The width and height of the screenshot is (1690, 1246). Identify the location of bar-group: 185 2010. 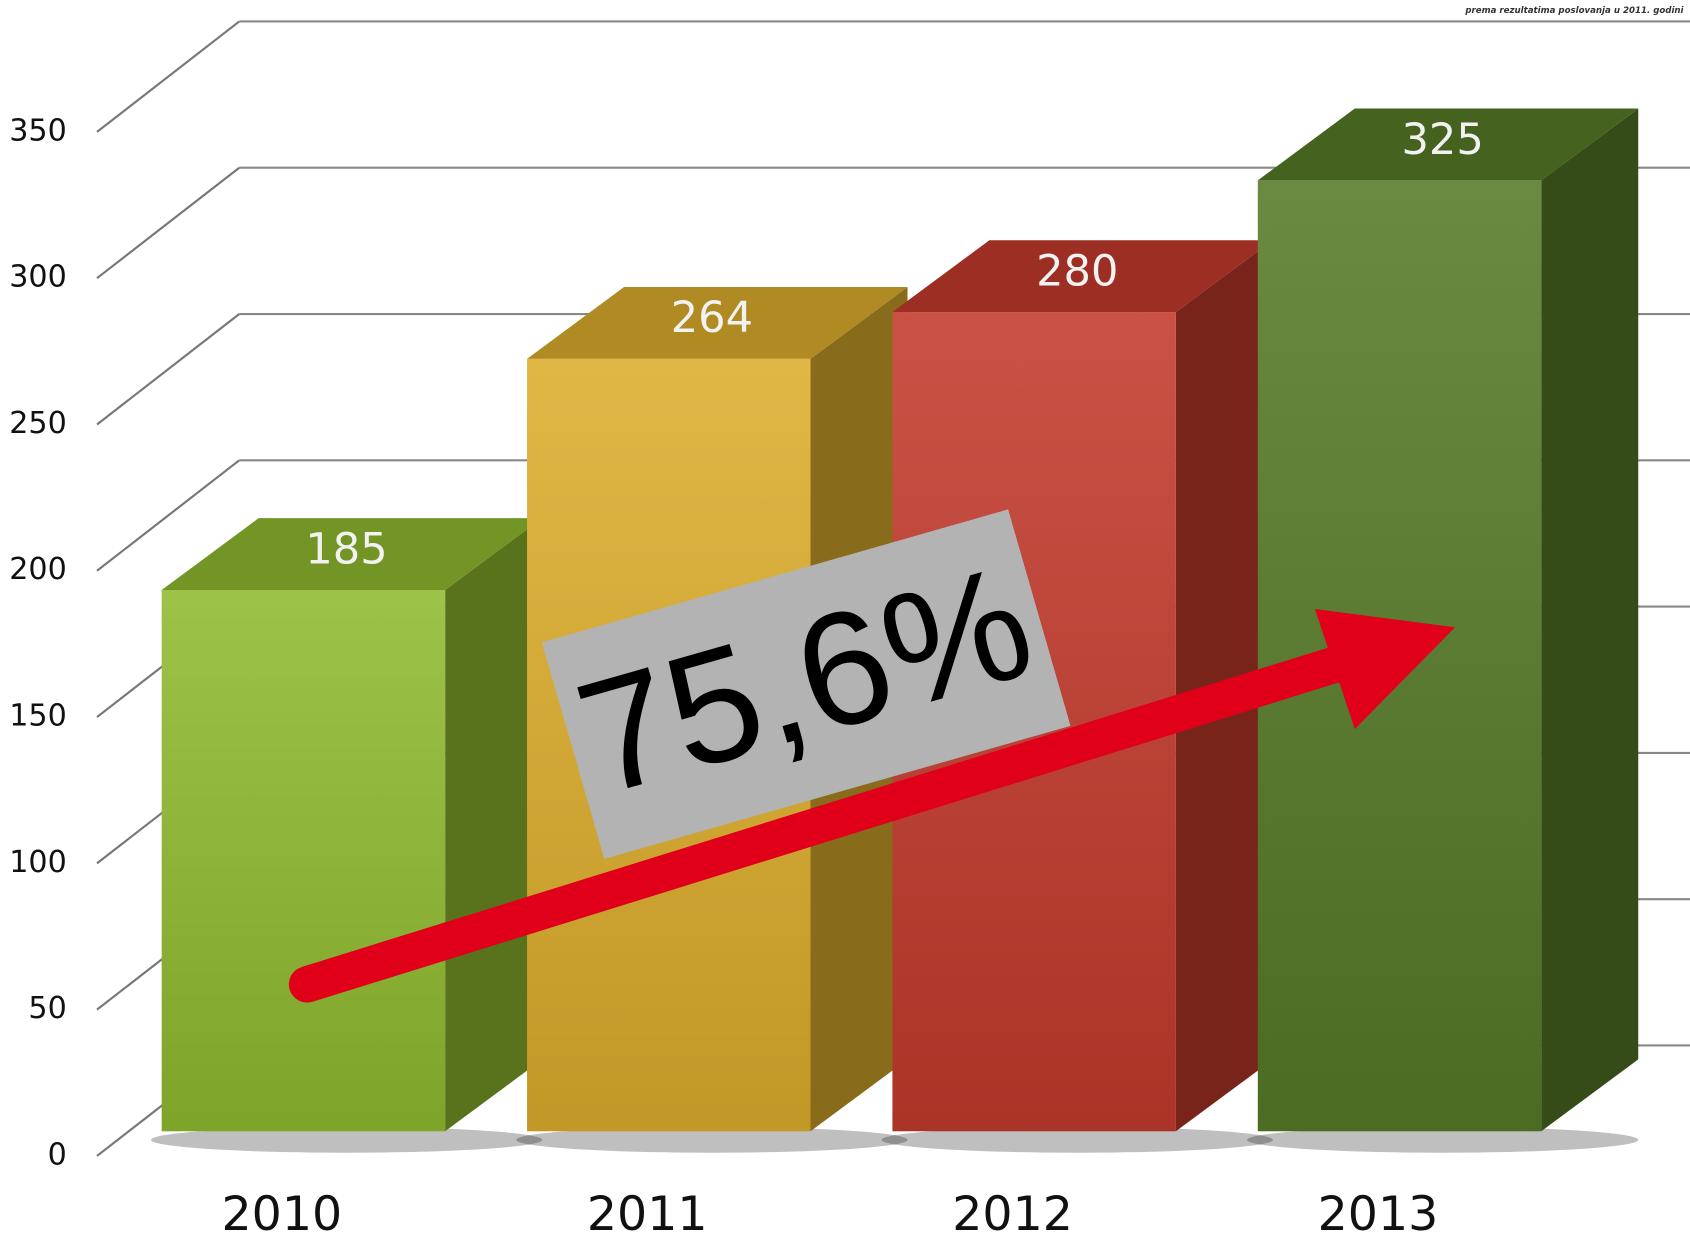
(346, 880).